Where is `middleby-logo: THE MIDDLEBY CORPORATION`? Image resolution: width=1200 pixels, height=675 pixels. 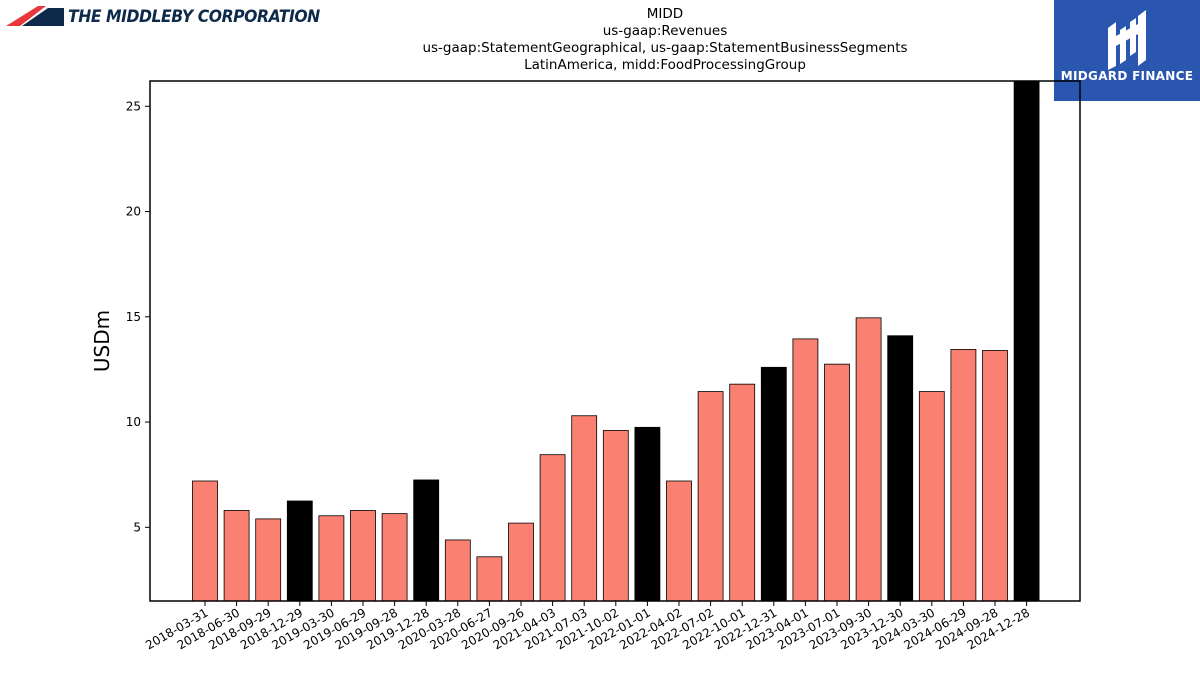
middleby-logo: THE MIDDLEBY CORPORATION is located at coordinates (163, 18).